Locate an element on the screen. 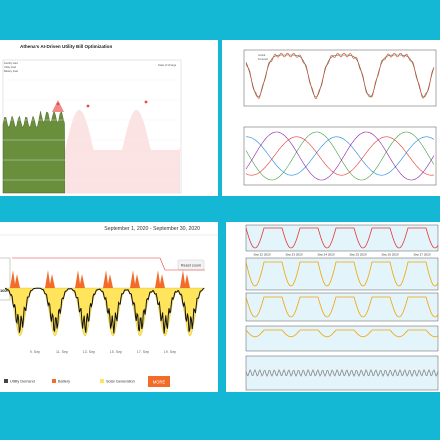 Image resolution: width=440 pixels, height=445 pixels. more-label: MORE is located at coordinates (159, 382).